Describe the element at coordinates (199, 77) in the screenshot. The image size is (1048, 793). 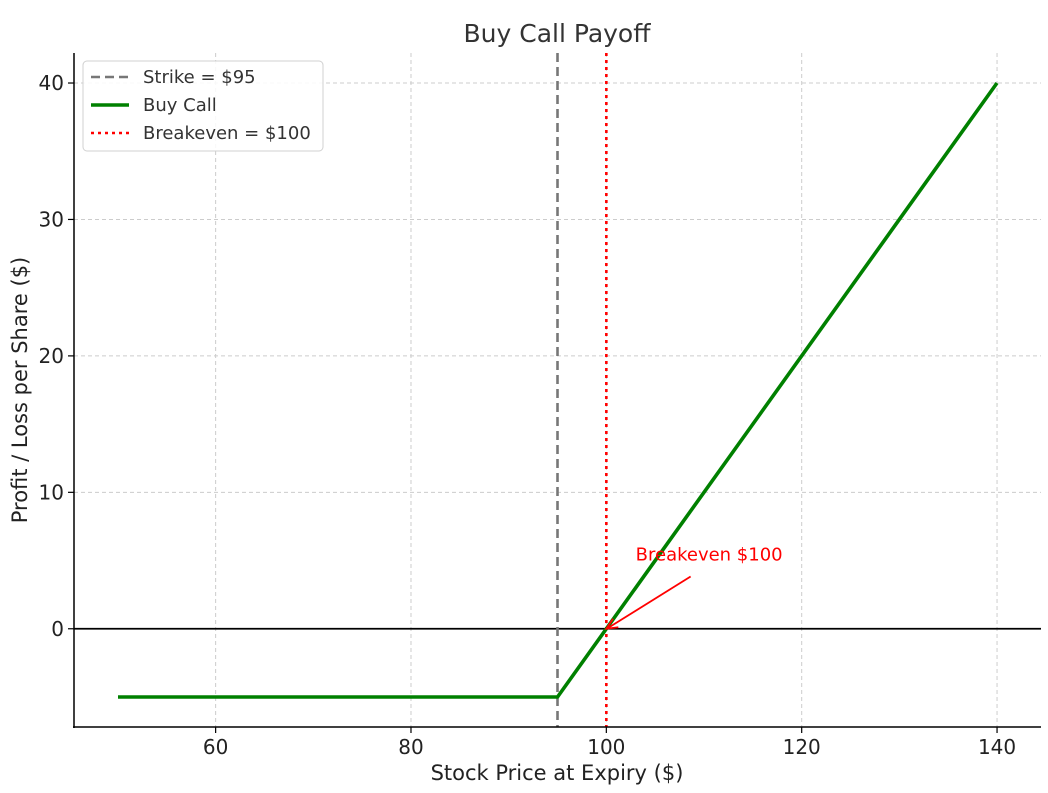
I see `legend-label: Strike = $95` at that location.